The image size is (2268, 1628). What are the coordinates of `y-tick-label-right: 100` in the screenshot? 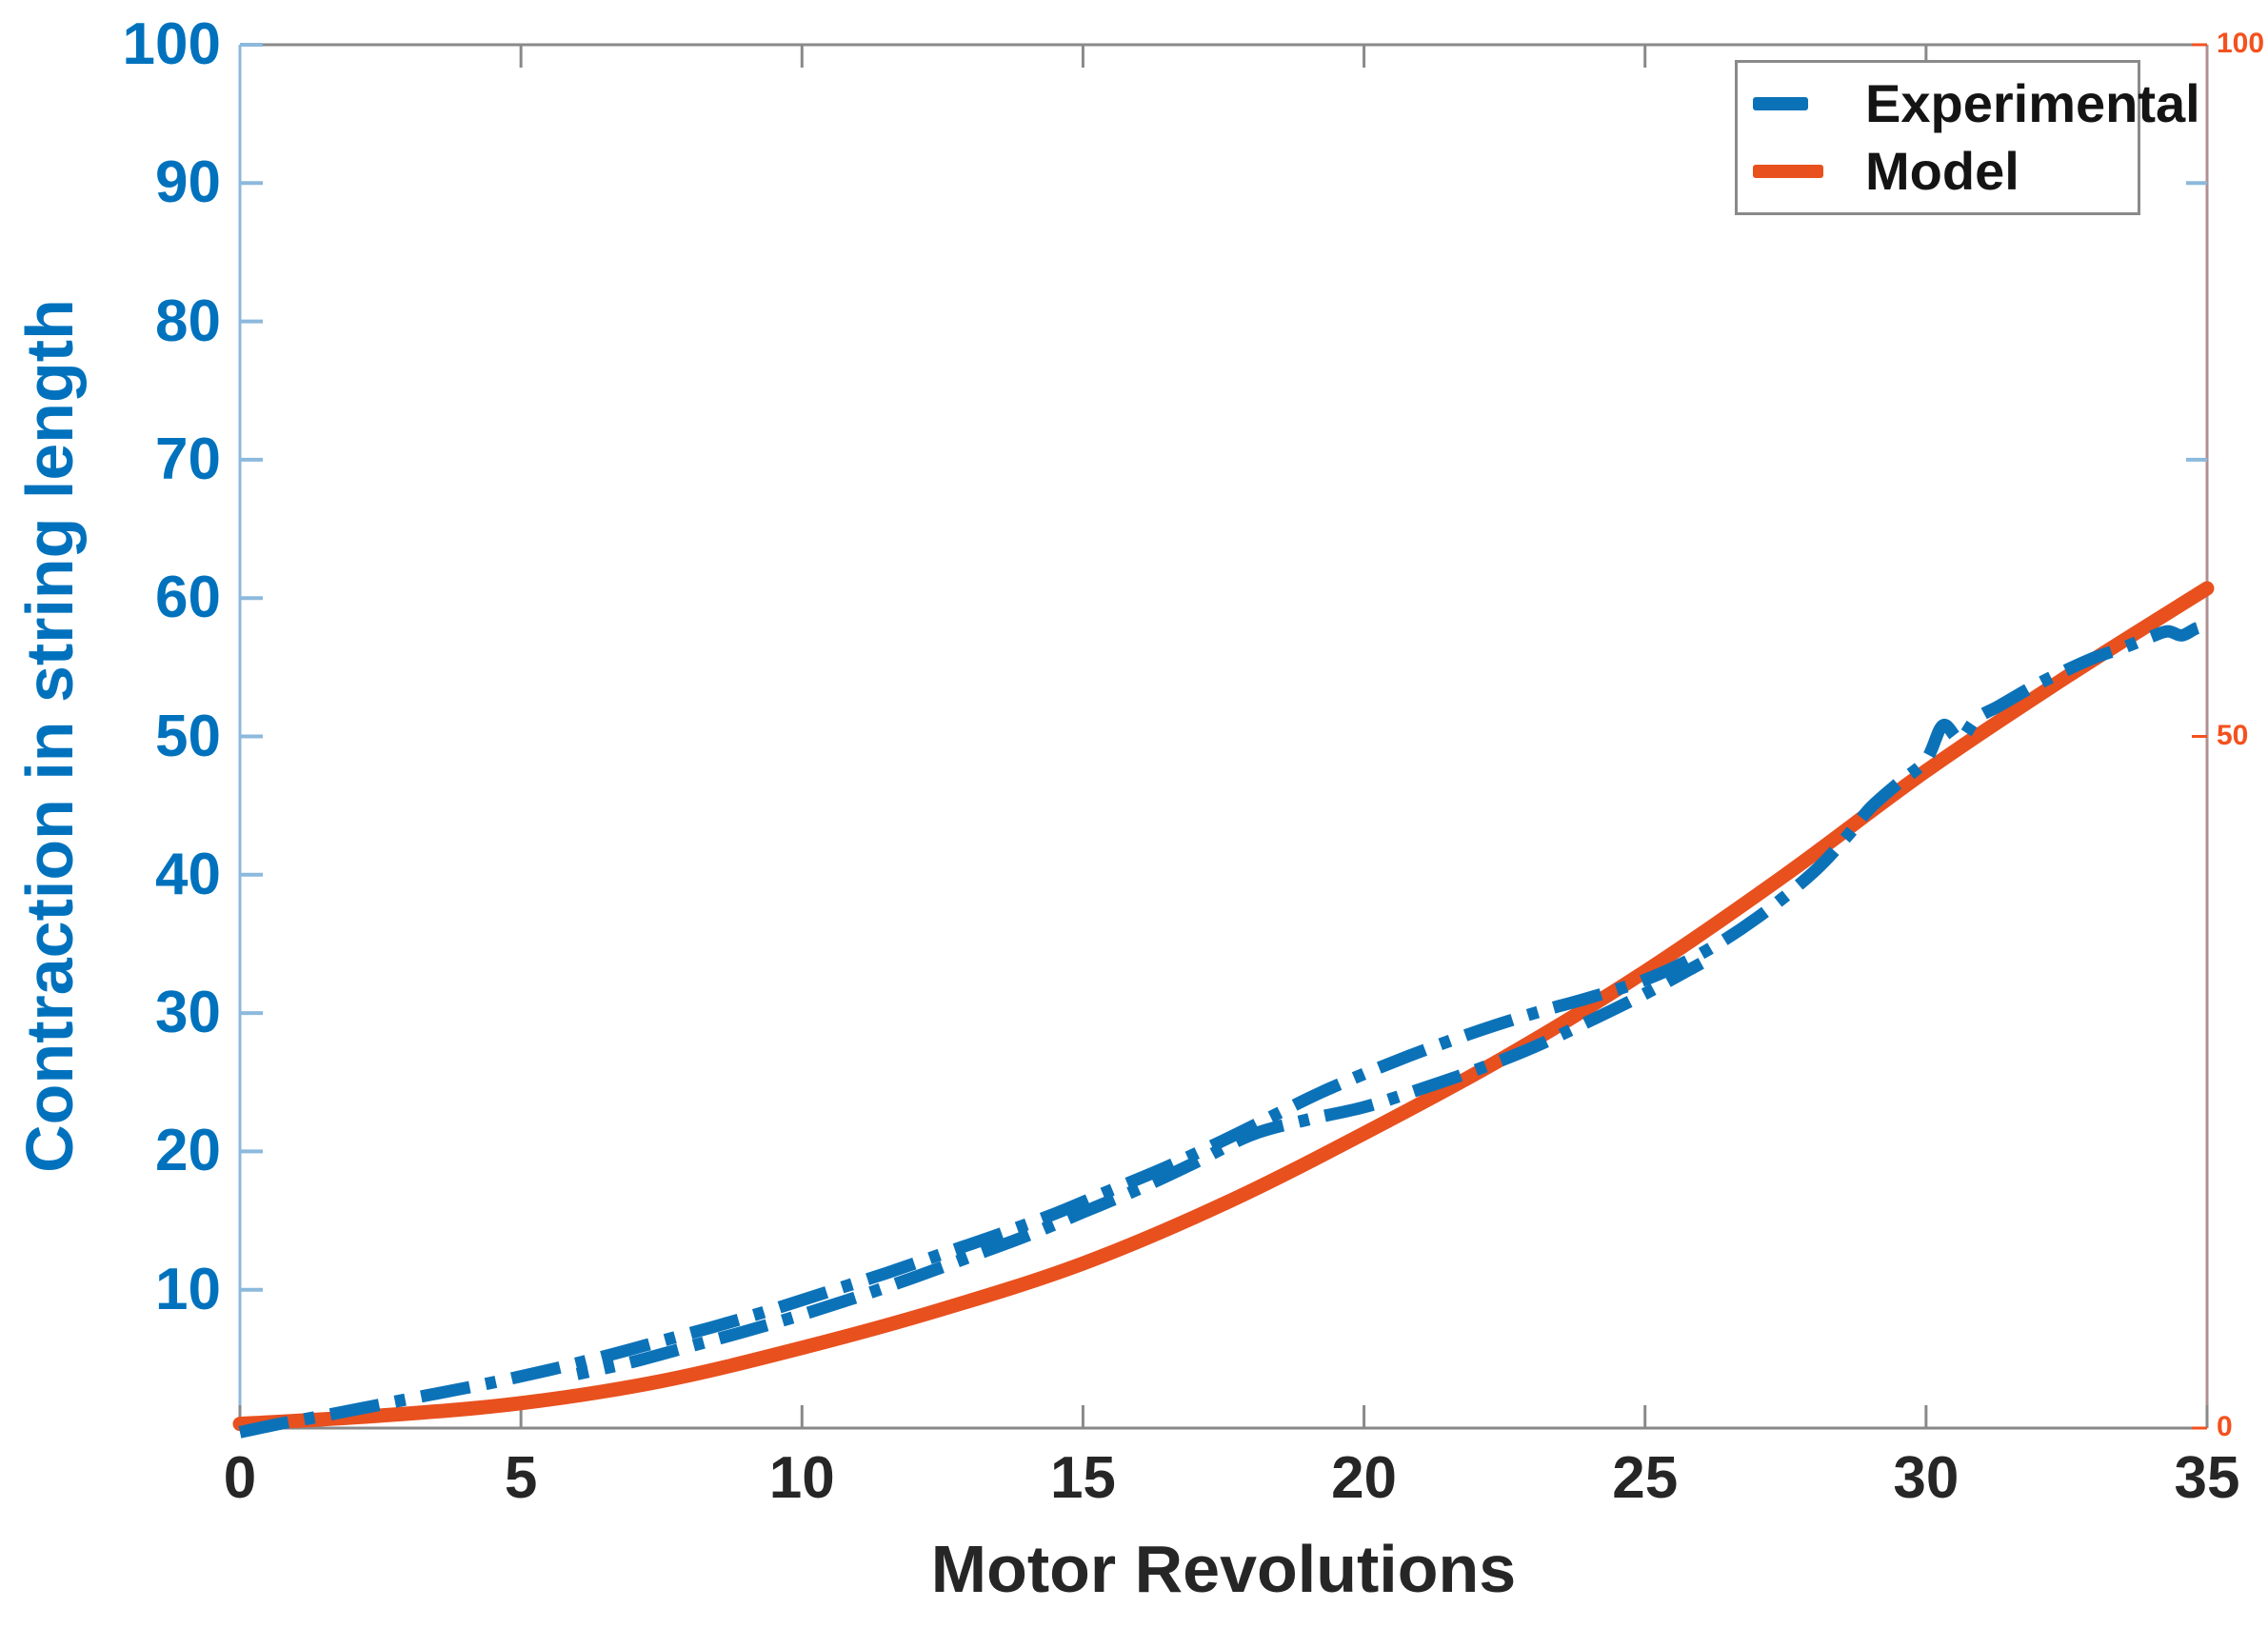 It's located at (2241, 43).